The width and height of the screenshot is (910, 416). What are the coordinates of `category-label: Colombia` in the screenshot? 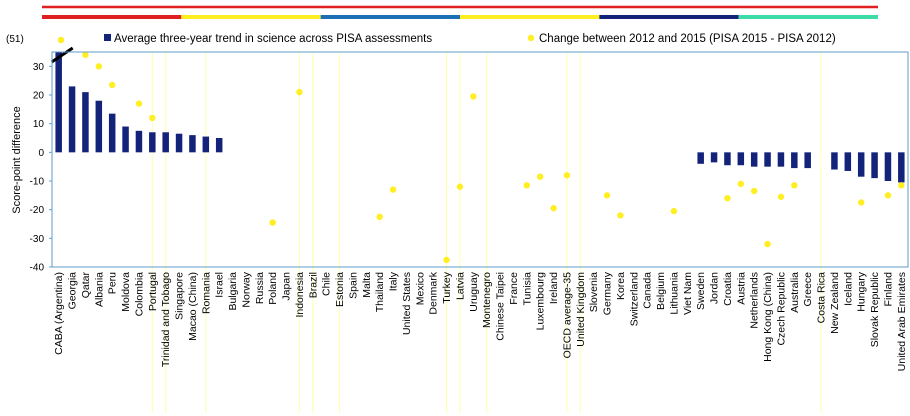 It's located at (139, 294).